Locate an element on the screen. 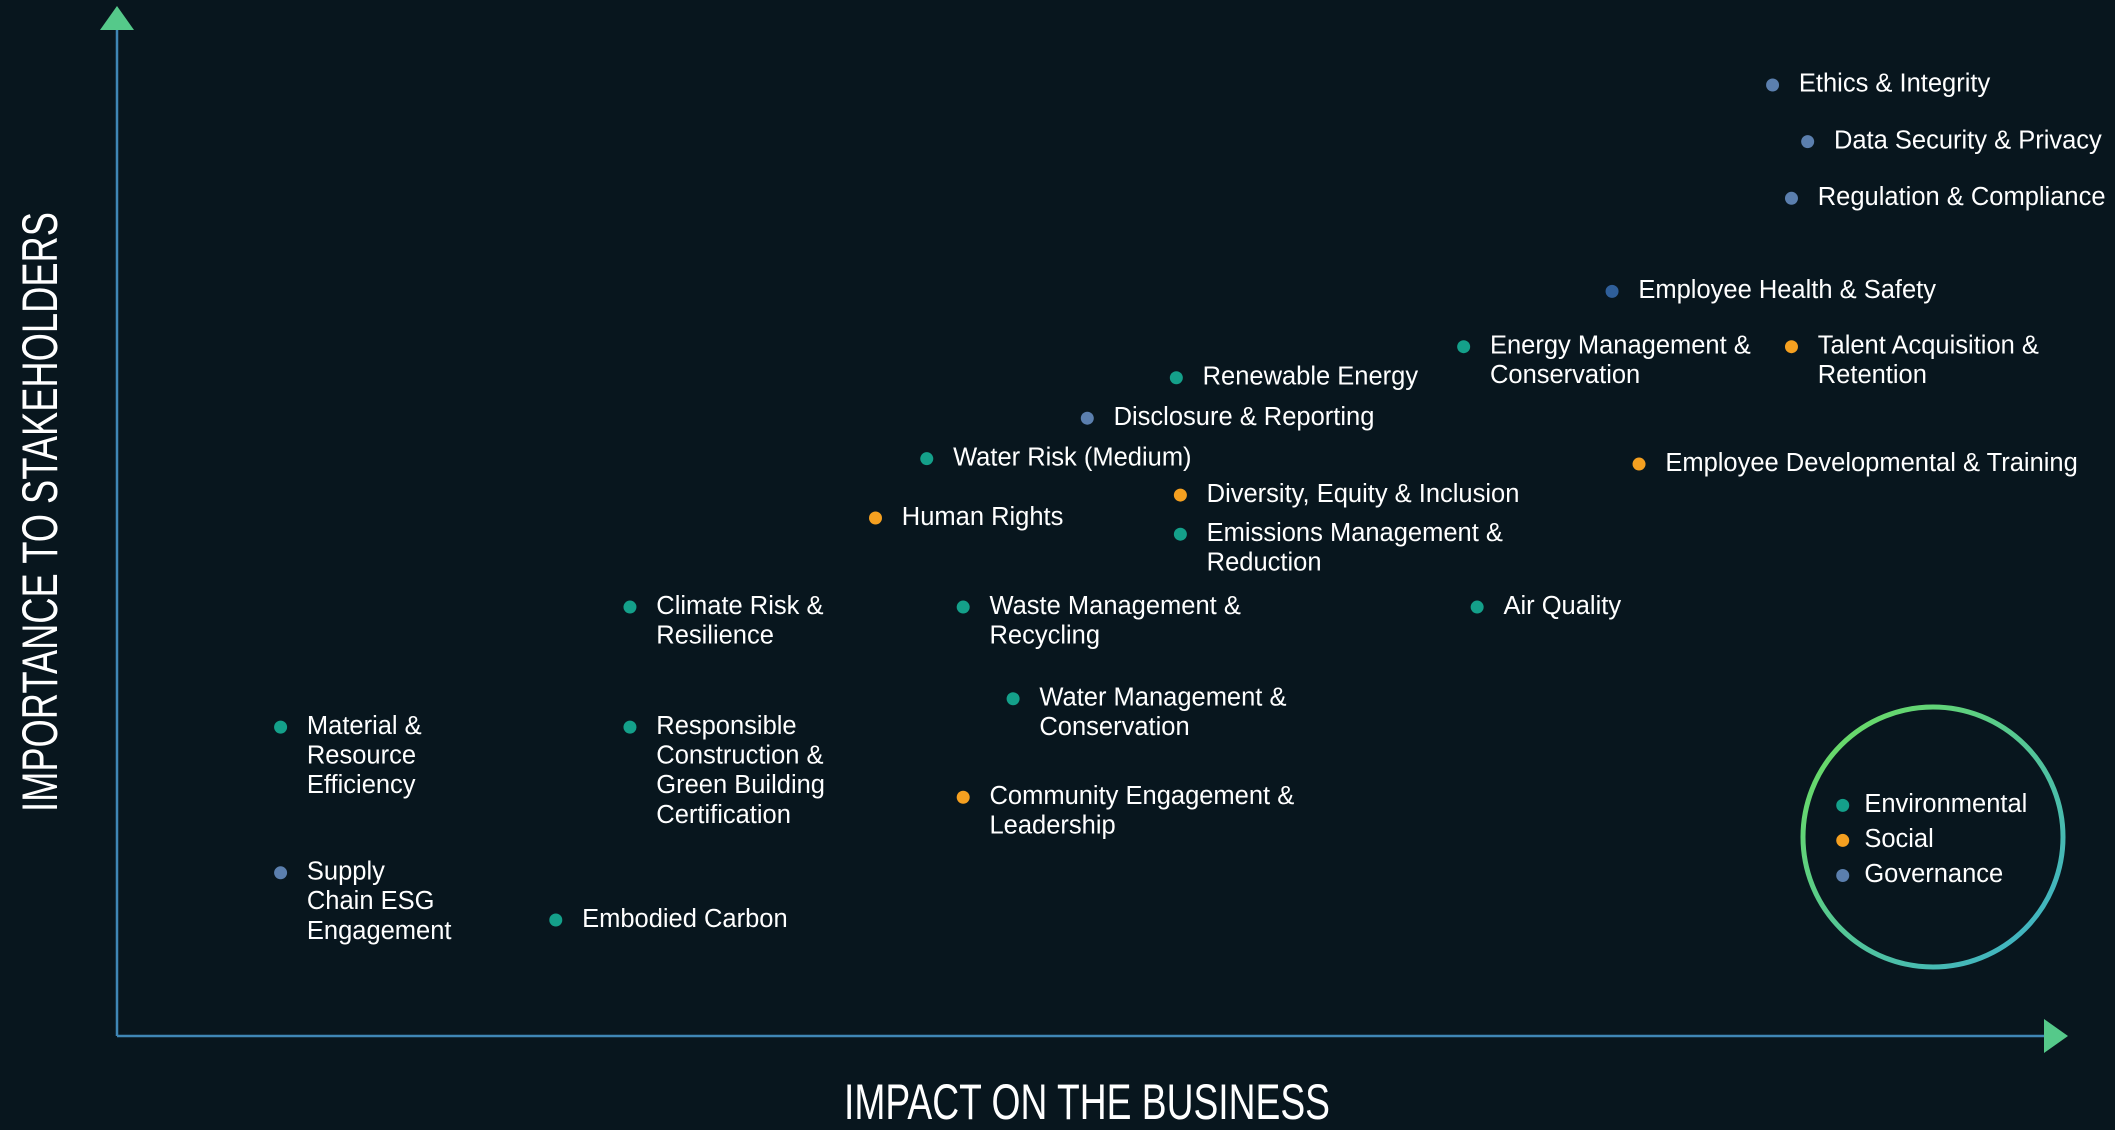  node: Employee Health & Safety is located at coordinates (1770, 290).